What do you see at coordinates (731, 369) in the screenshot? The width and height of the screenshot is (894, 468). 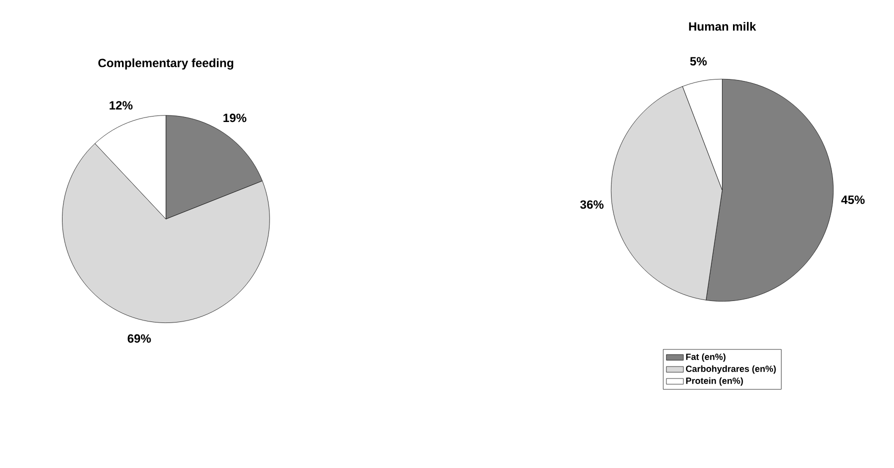 I see `legend-label: Carbohydrares (en%)` at bounding box center [731, 369].